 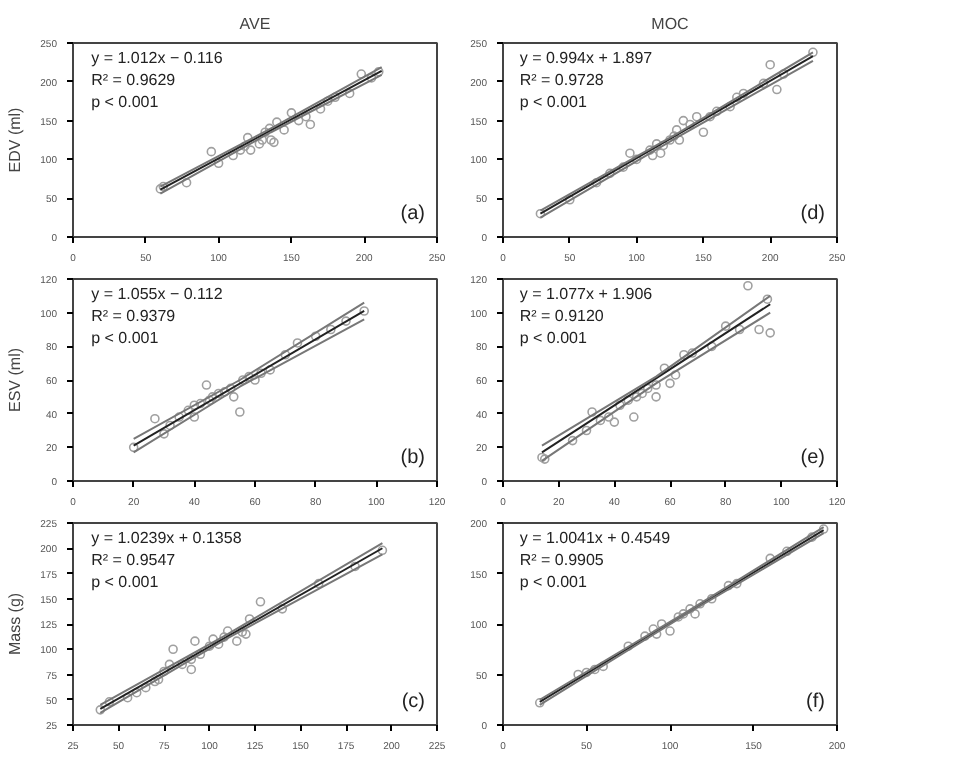 I want to click on annotation: (b), so click(x=413, y=458).